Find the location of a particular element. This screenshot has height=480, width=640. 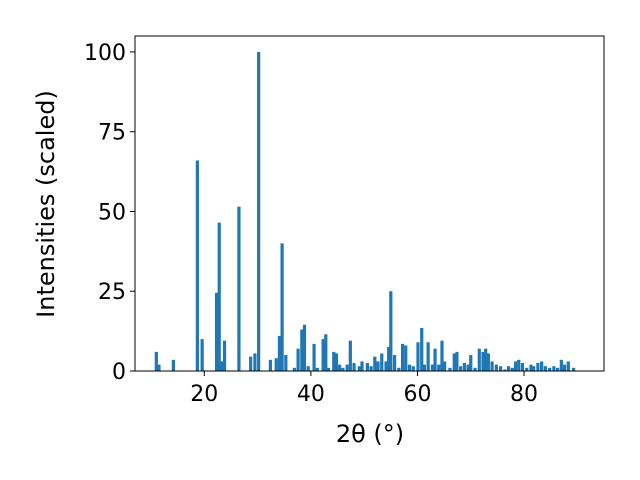

x-tick-label: 80 is located at coordinates (524, 394).